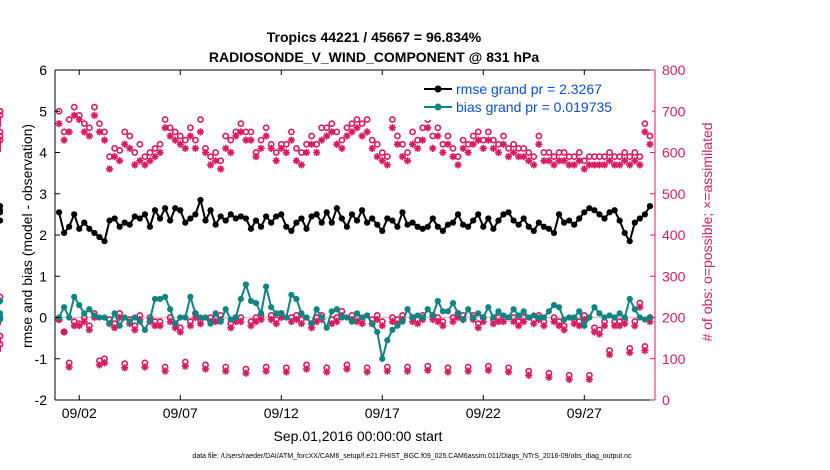 The image size is (830, 470). Describe the element at coordinates (674, 70) in the screenshot. I see `y2-tick-label: 800` at that location.